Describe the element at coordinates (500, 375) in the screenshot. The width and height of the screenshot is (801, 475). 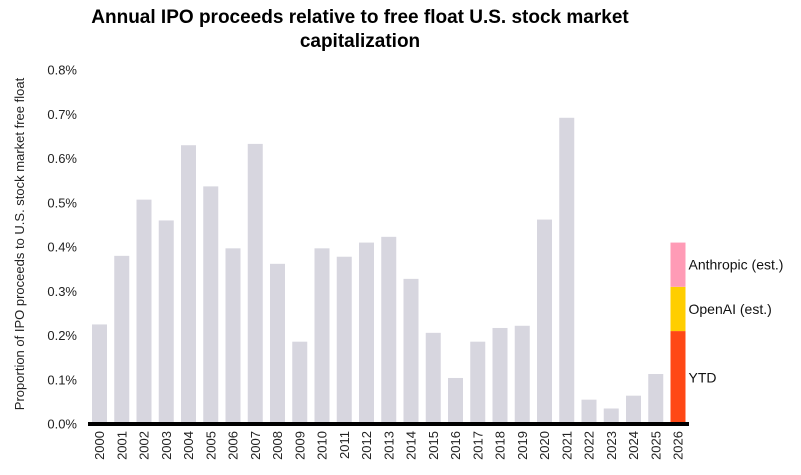
I see `bar-2018` at that location.